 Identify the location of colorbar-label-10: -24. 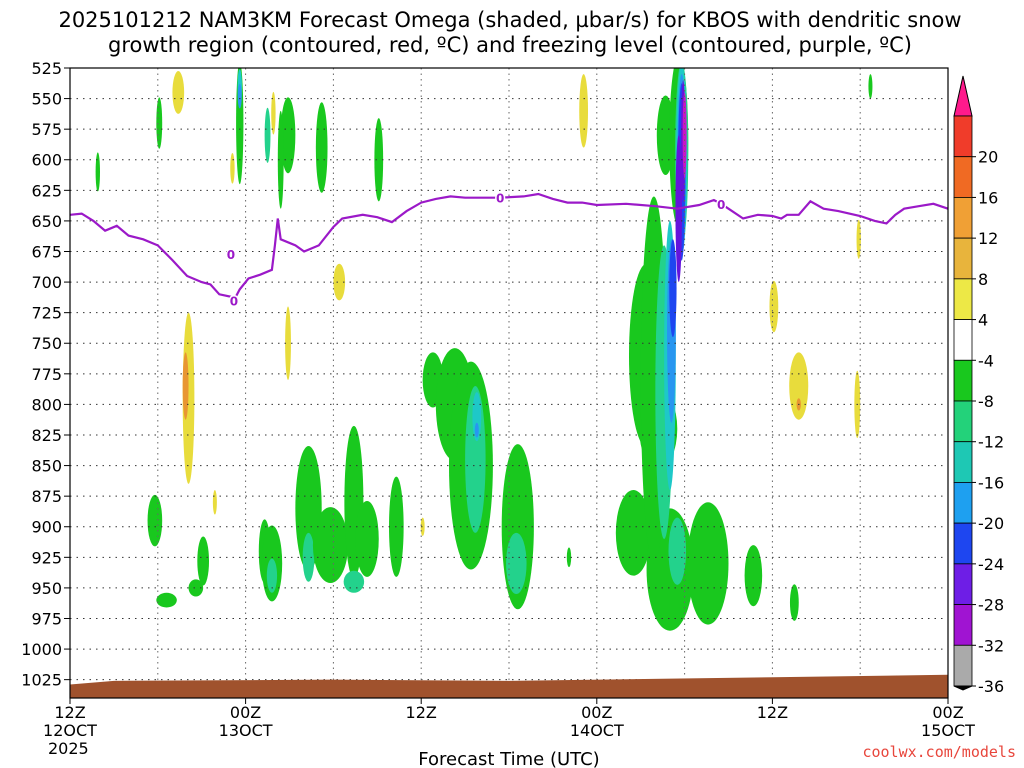
(991, 564).